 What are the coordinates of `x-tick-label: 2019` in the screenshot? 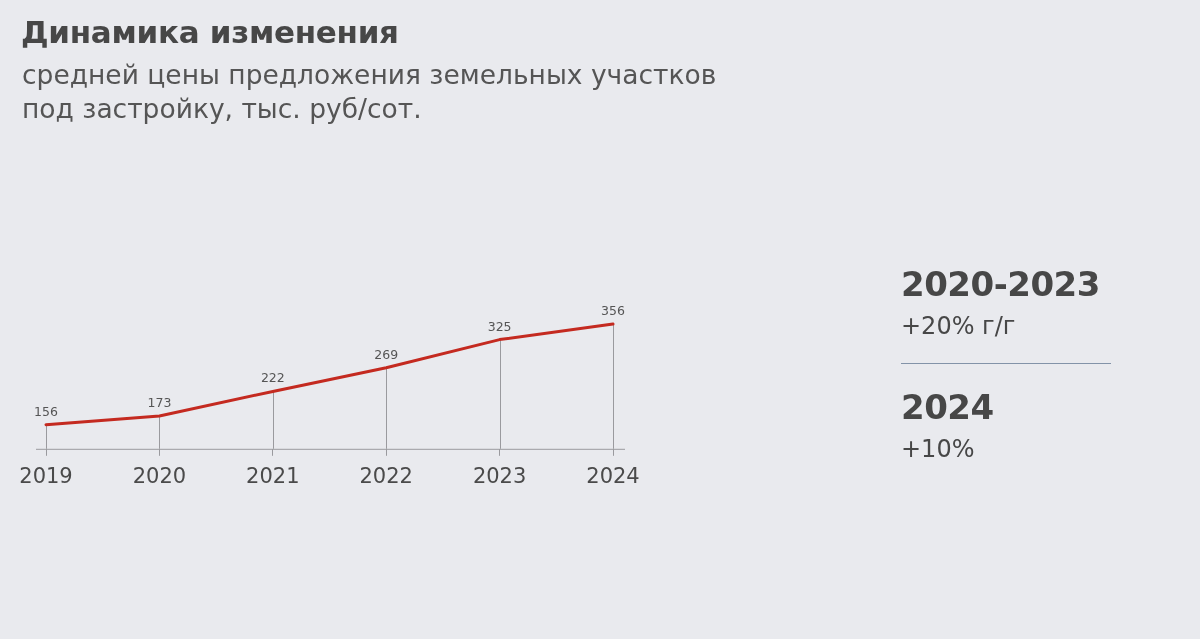 It's located at (46, 475).